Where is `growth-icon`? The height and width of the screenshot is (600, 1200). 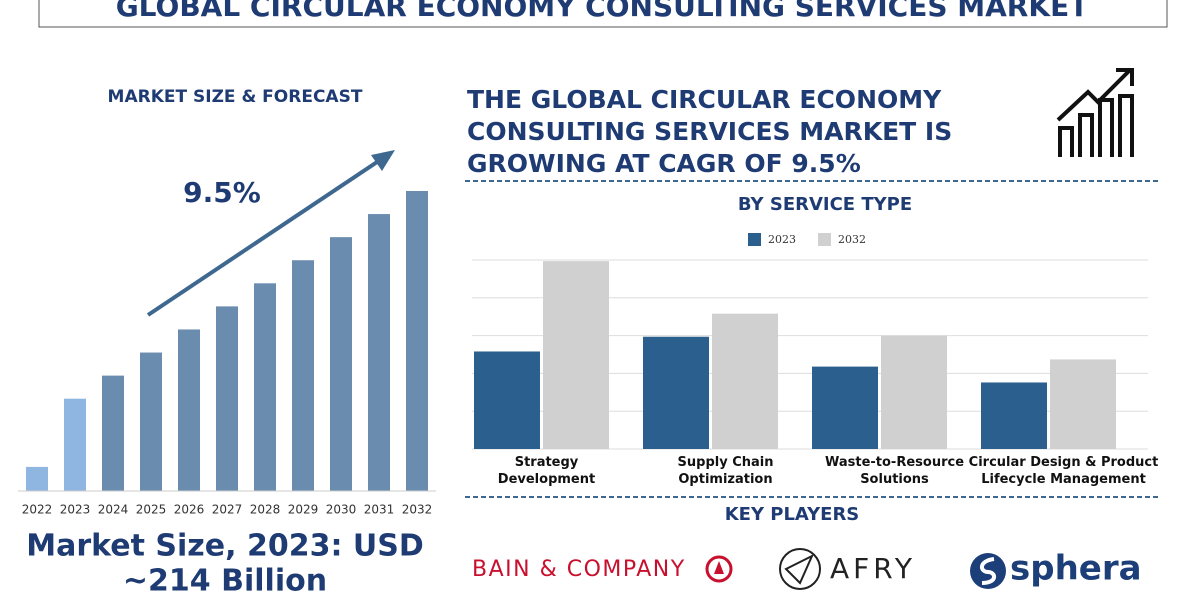
growth-icon is located at coordinates (1095, 112).